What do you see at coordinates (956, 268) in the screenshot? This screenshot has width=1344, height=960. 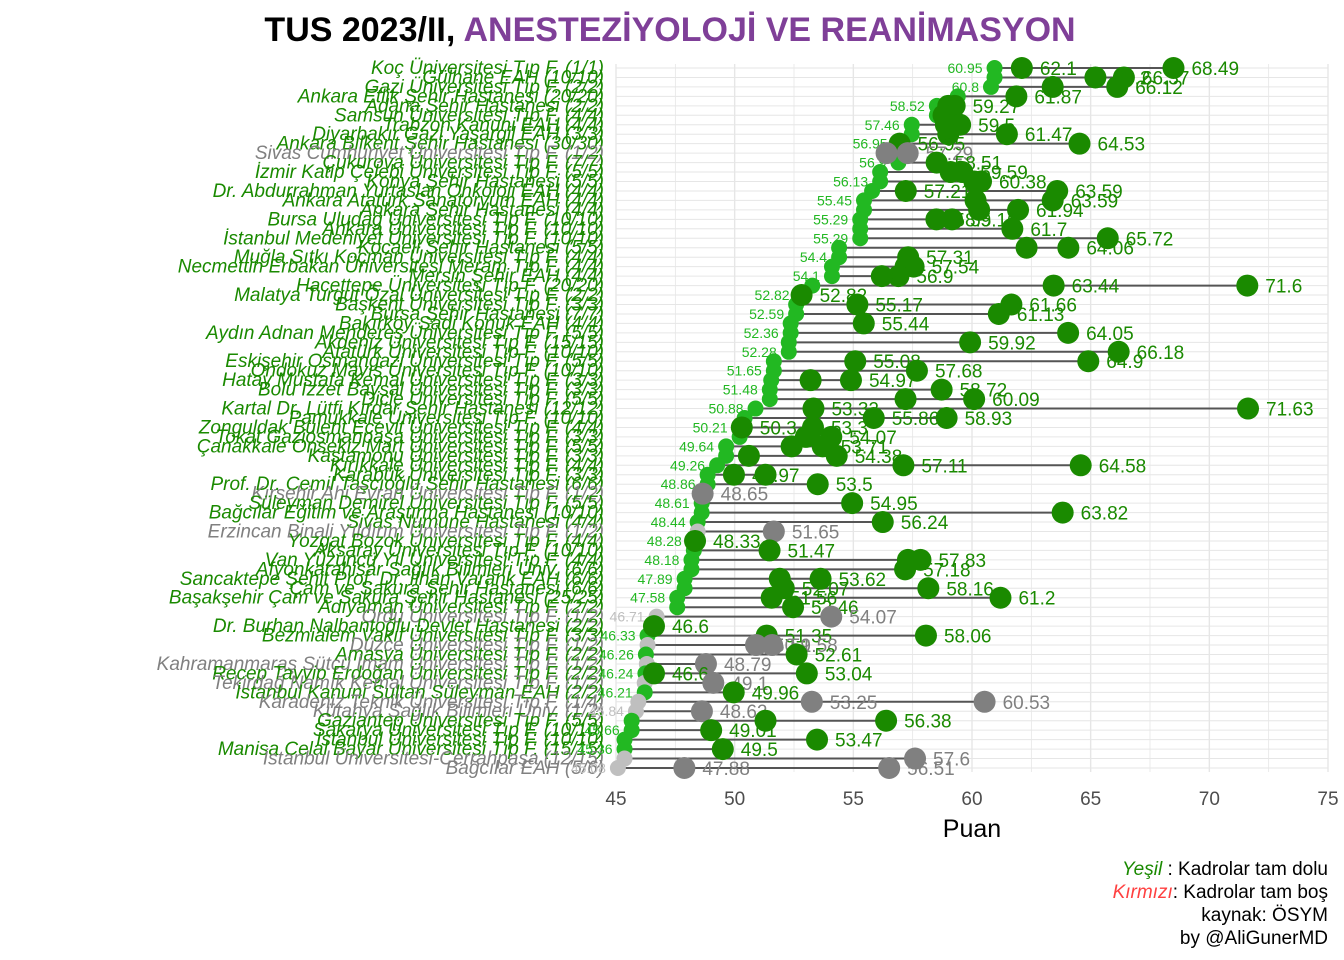 I see `data-point-label: 57.54` at bounding box center [956, 268].